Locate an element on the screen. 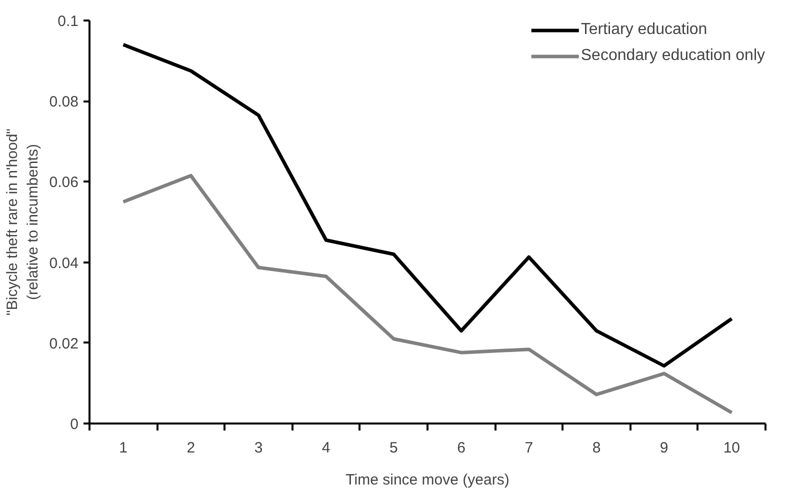 The height and width of the screenshot is (491, 793). y-tick-label: 0.08 is located at coordinates (64, 102).